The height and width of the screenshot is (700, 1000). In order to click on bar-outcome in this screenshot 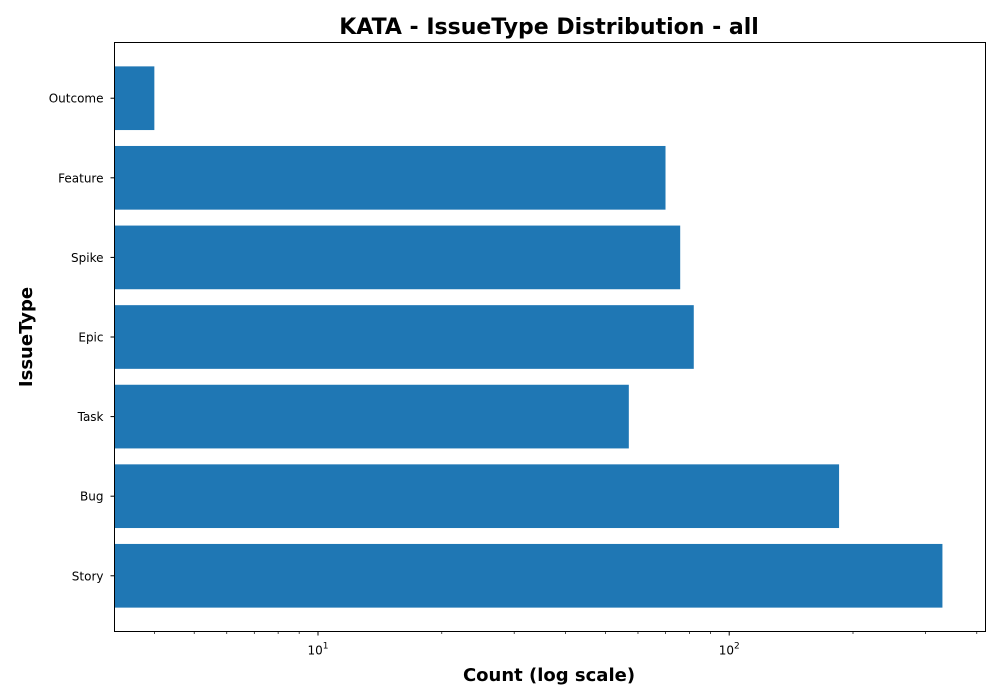, I will do `click(134, 98)`.